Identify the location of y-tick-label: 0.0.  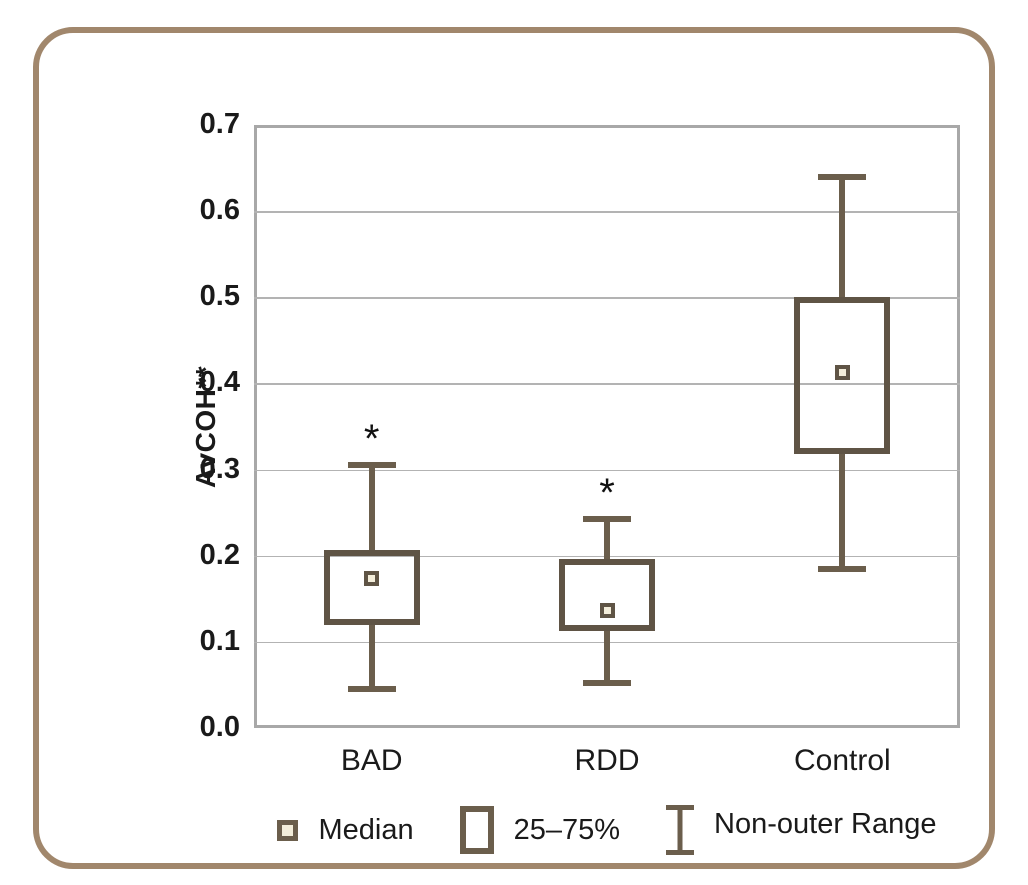
(219, 726).